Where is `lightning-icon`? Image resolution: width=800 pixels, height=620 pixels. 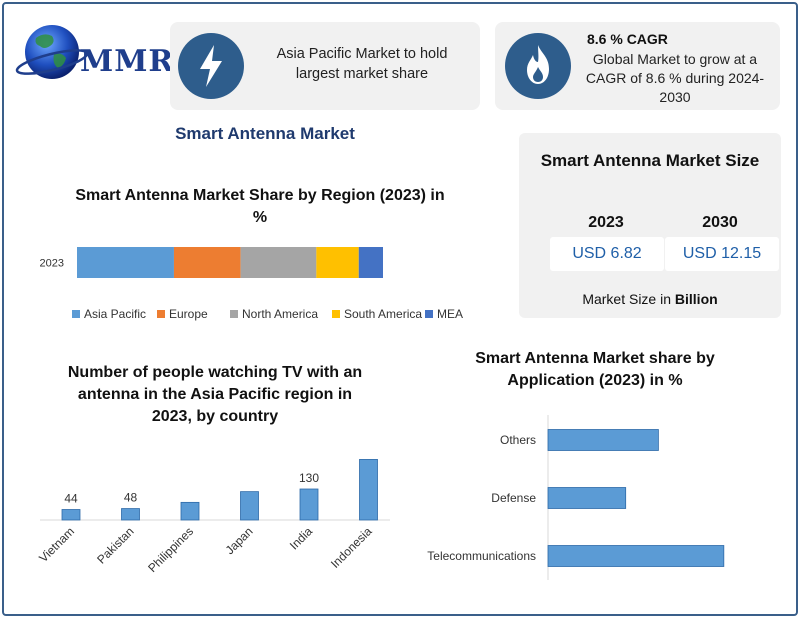
lightning-icon is located at coordinates (211, 66).